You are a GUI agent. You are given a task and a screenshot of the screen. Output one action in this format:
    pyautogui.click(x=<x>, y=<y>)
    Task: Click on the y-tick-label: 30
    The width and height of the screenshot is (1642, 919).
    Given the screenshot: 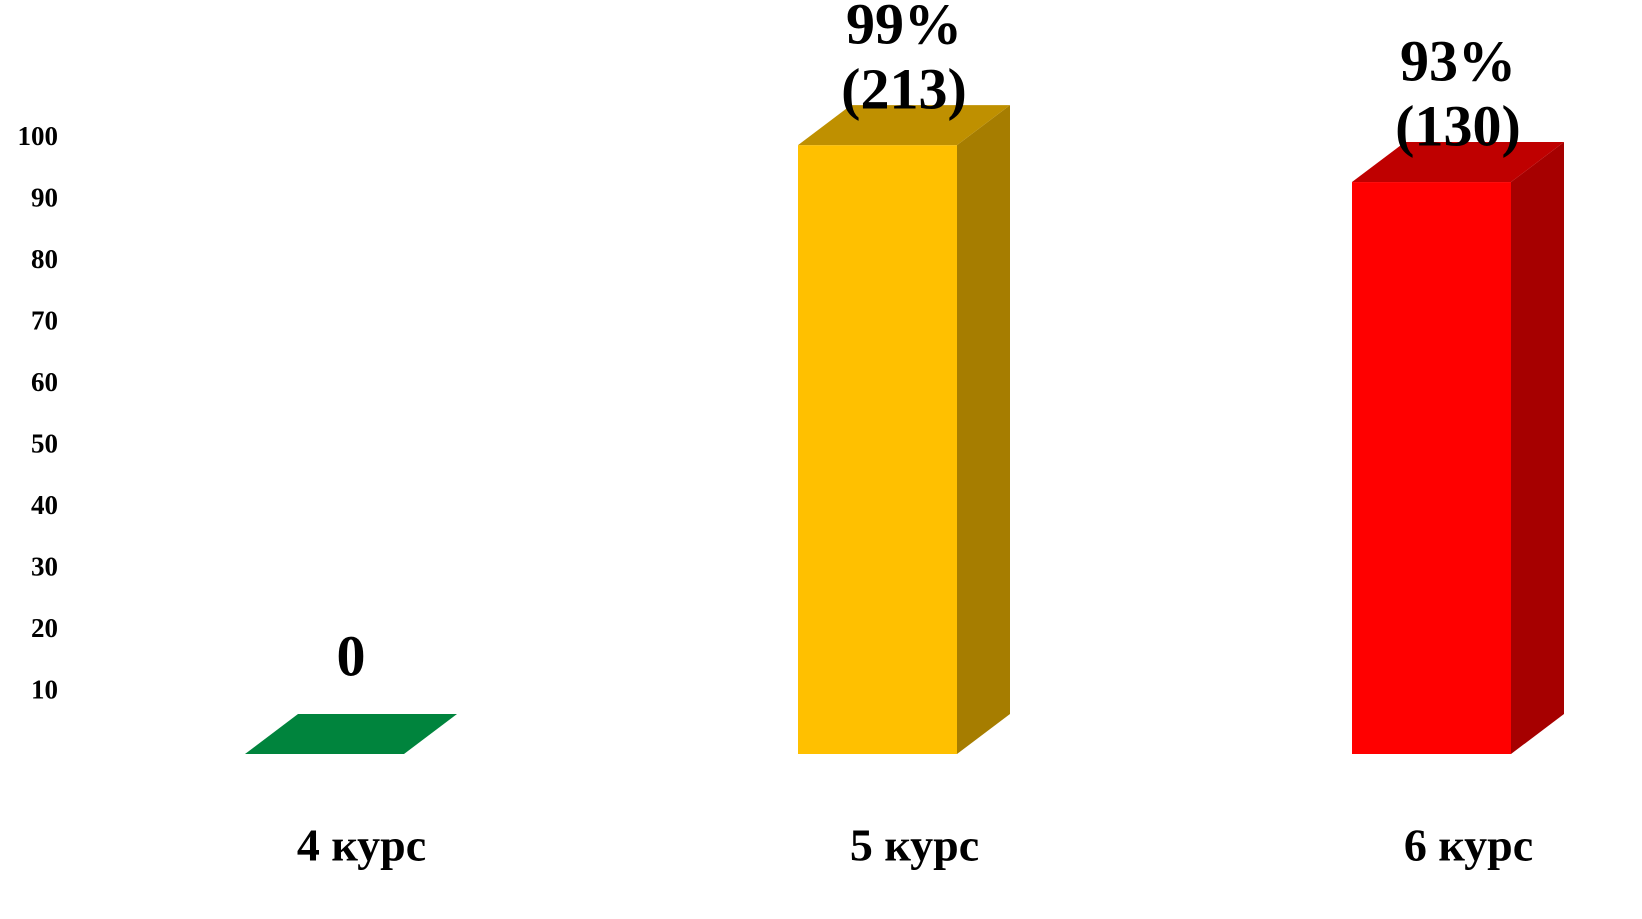 What is the action you would take?
    pyautogui.click(x=44, y=567)
    